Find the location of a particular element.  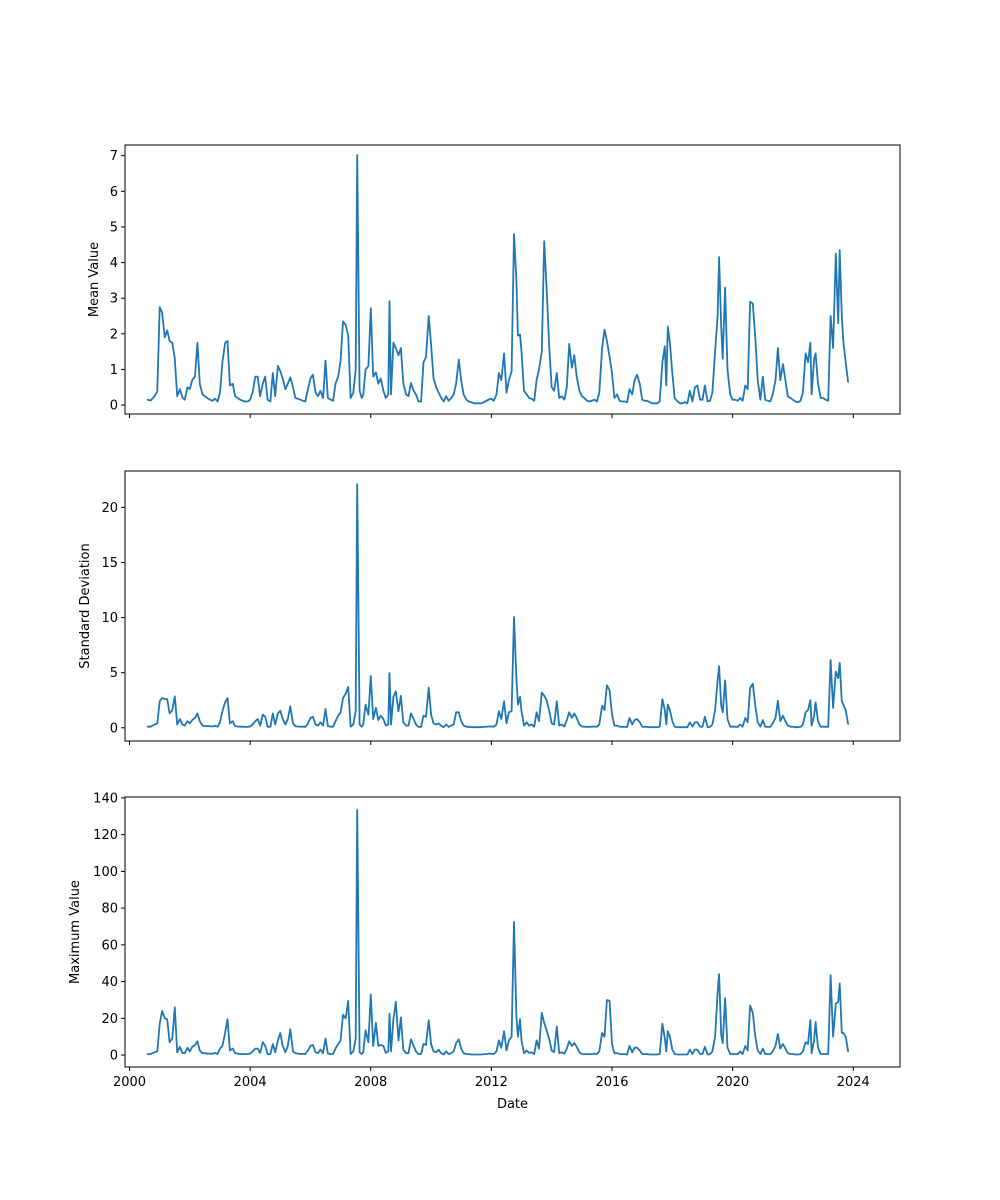

y-tick-label: 4 is located at coordinates (114, 263).